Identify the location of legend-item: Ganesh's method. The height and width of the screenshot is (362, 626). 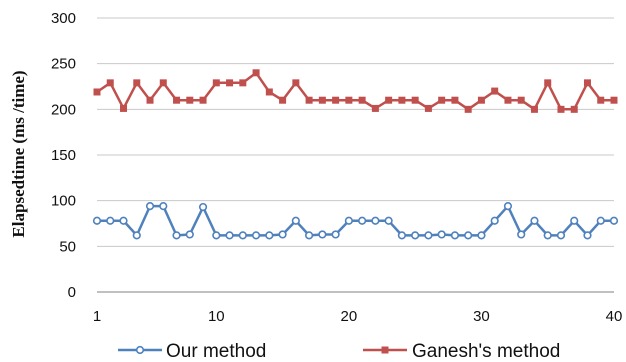
(461, 351).